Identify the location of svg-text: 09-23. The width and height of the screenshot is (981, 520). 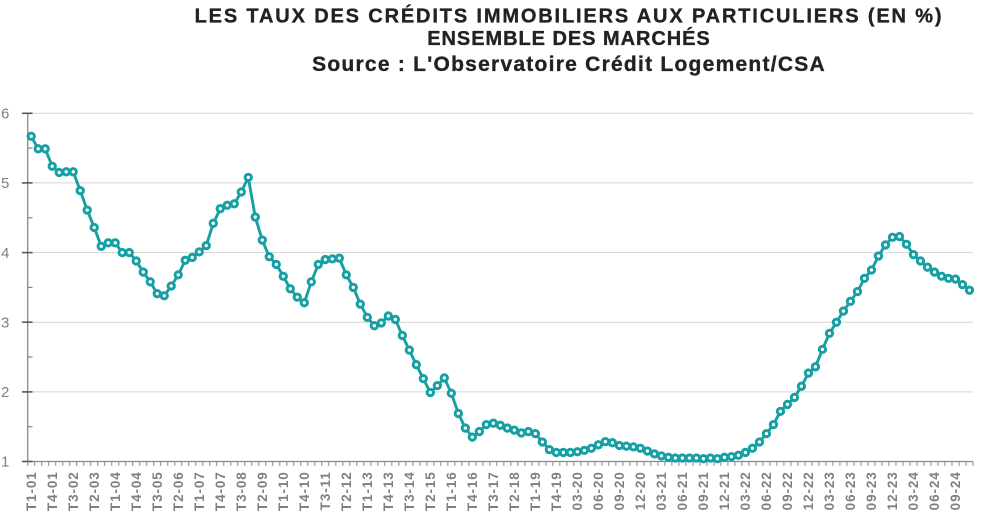
(871, 490).